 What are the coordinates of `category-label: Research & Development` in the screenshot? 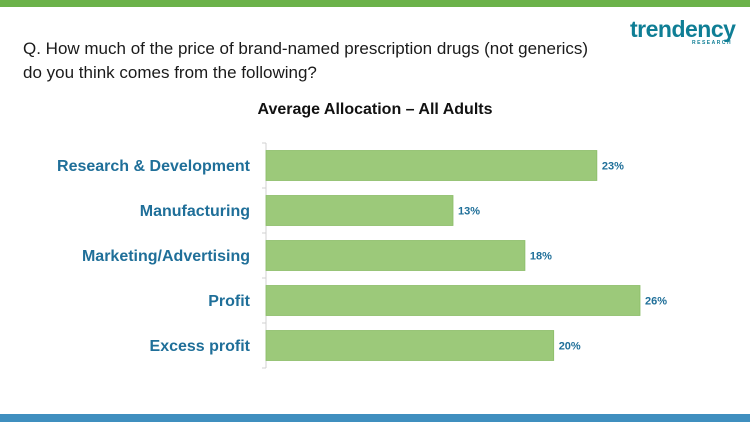 It's located at (154, 166).